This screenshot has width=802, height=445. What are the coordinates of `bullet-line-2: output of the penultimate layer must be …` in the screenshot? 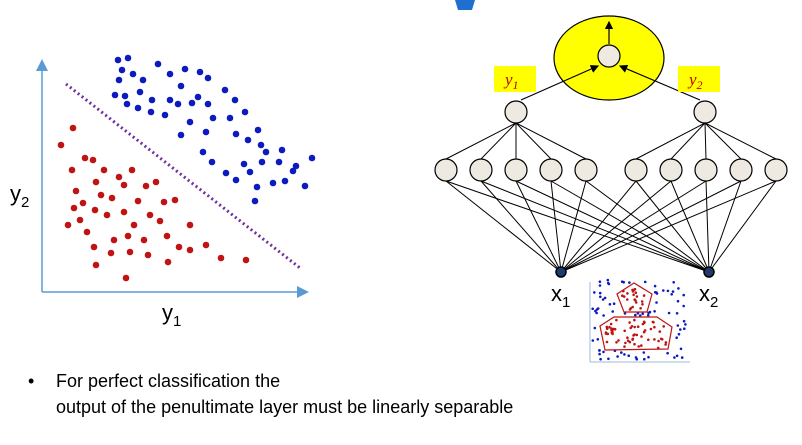 It's located at (285, 407).